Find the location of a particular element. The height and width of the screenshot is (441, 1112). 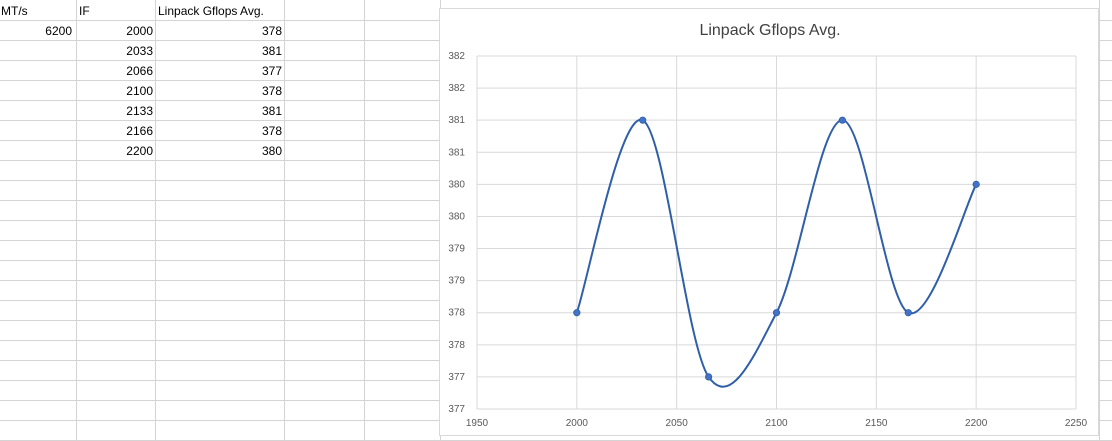

header-linpack: Linpack Gflops Avg. is located at coordinates (211, 11).